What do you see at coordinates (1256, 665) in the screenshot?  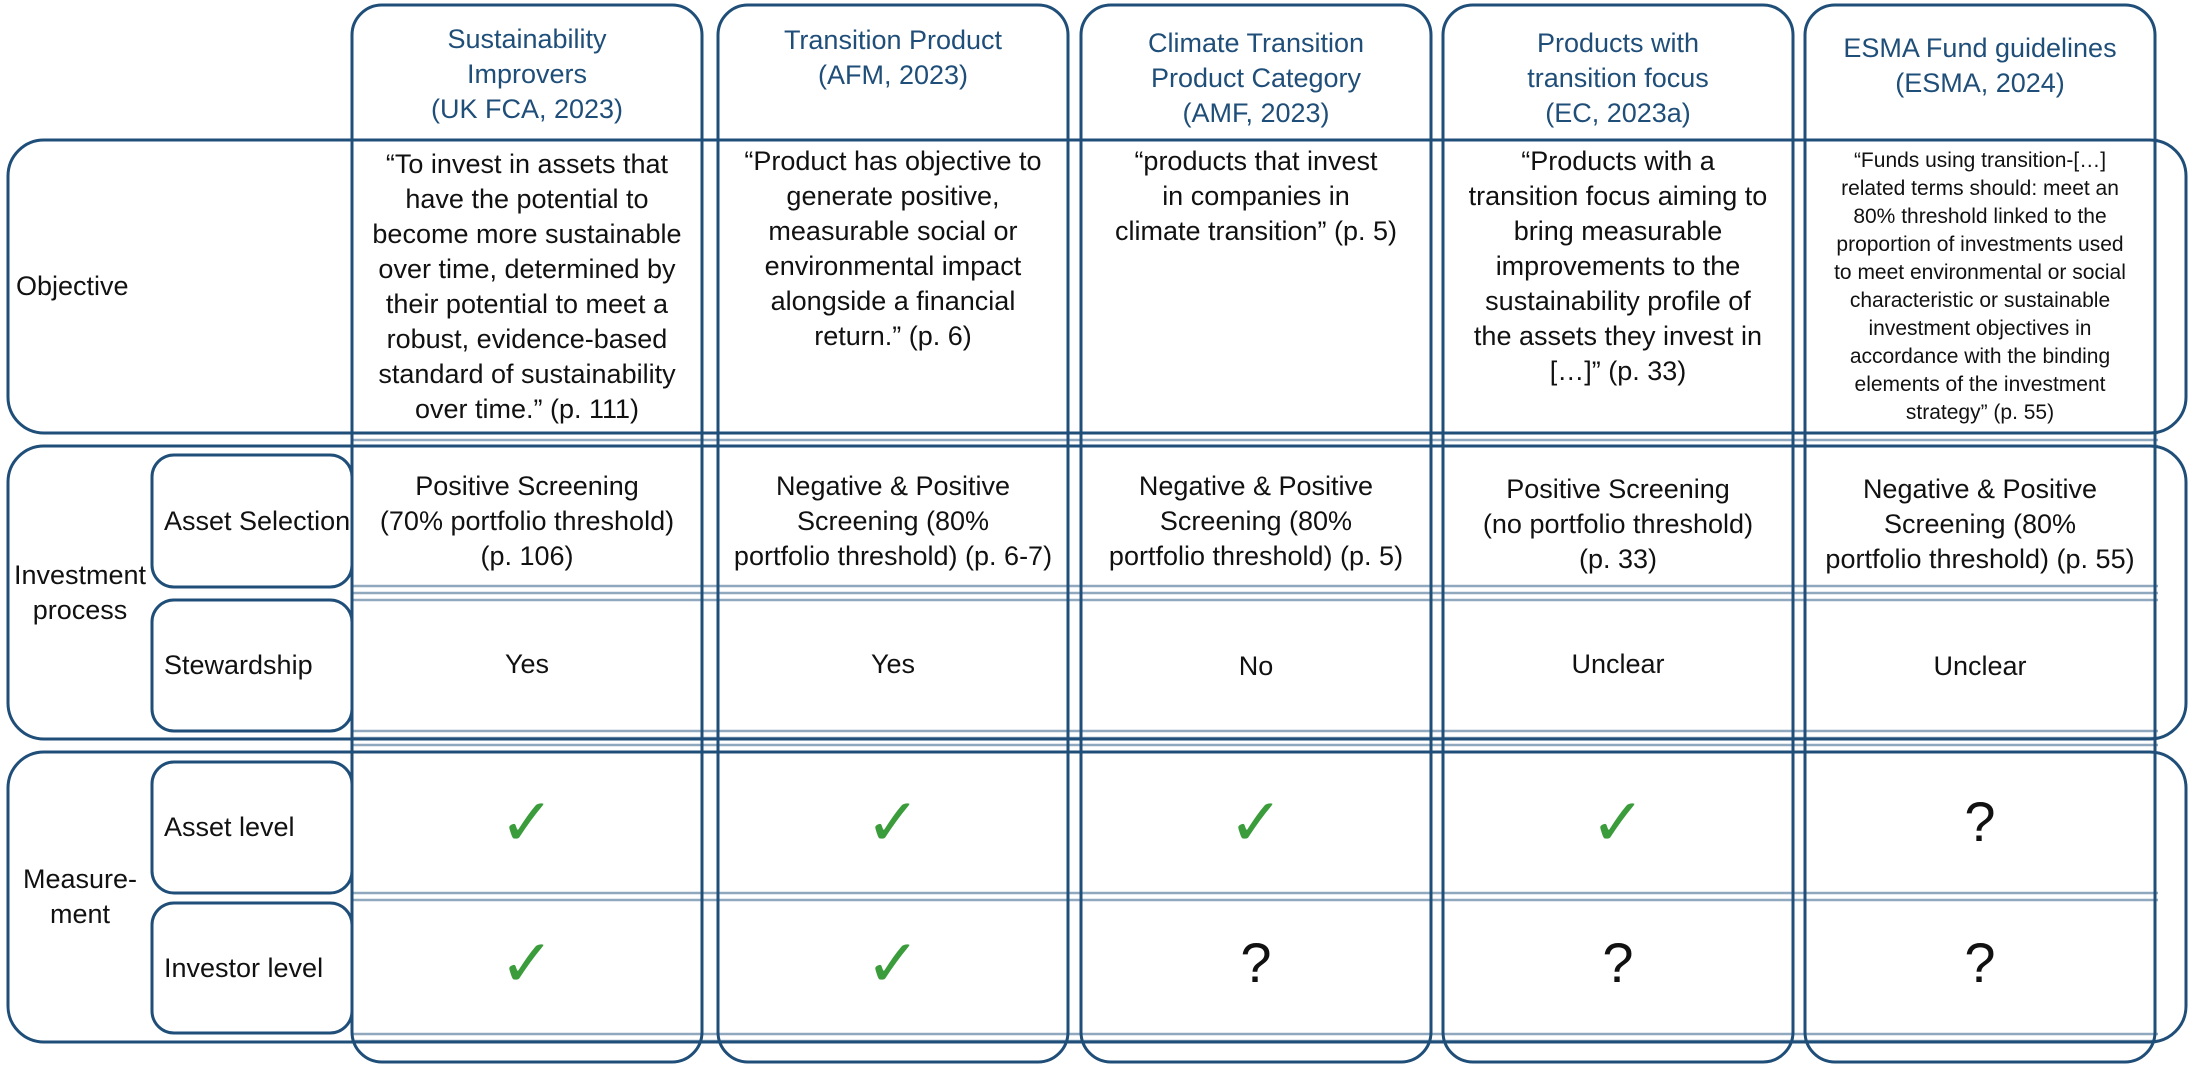 I see `stewardship-cell: No` at bounding box center [1256, 665].